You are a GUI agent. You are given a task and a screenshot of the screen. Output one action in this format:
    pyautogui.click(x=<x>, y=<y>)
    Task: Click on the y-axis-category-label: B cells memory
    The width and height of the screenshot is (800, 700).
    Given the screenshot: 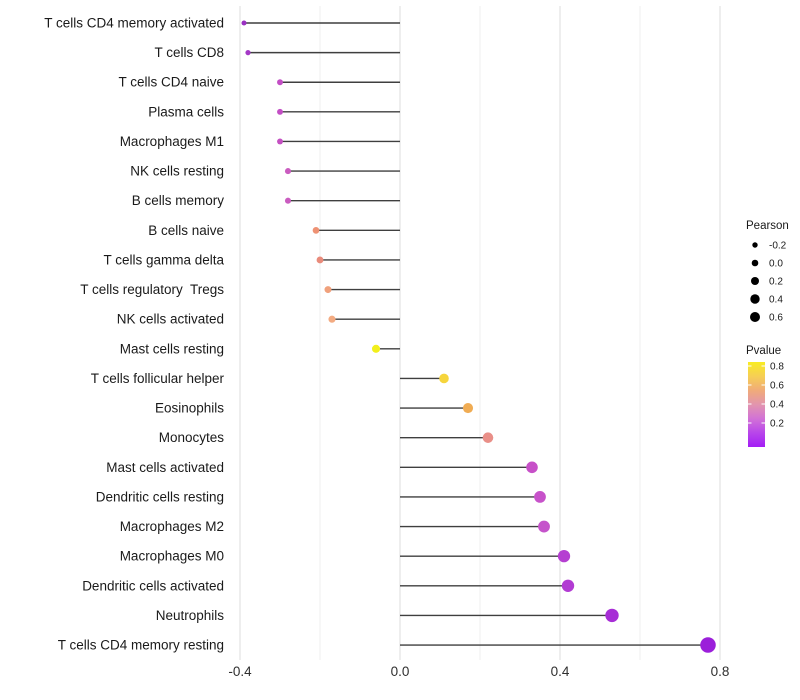 What is the action you would take?
    pyautogui.click(x=178, y=200)
    